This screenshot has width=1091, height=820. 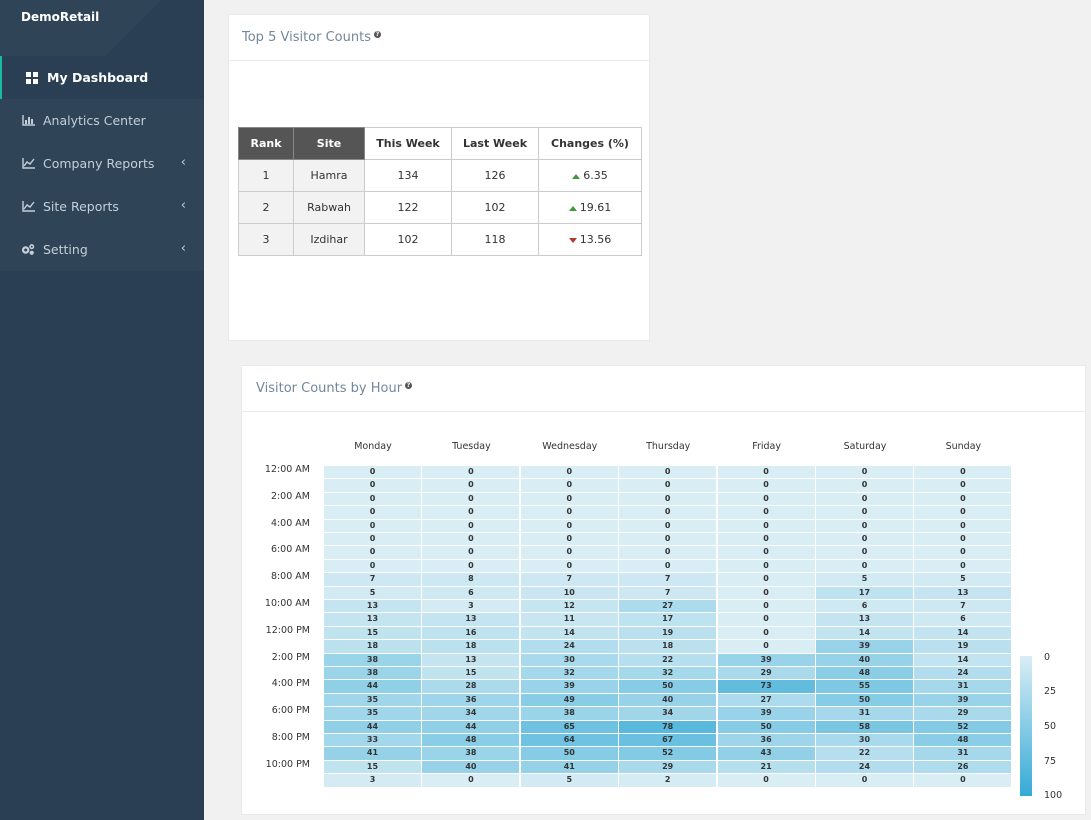 I want to click on heatmap-cell: 21, so click(x=766, y=767).